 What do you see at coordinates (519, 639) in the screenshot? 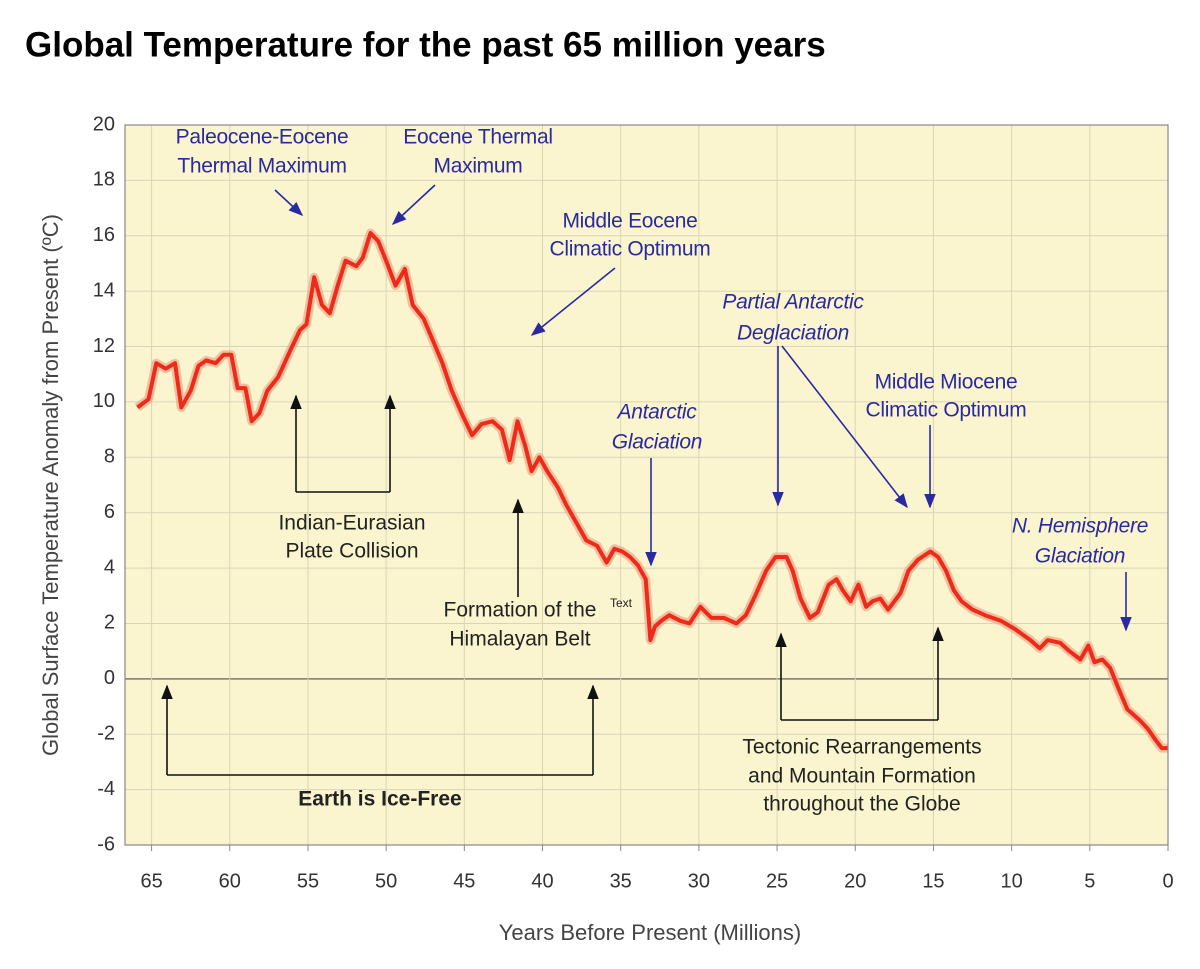
I see `annotation: Himalayan Belt` at bounding box center [519, 639].